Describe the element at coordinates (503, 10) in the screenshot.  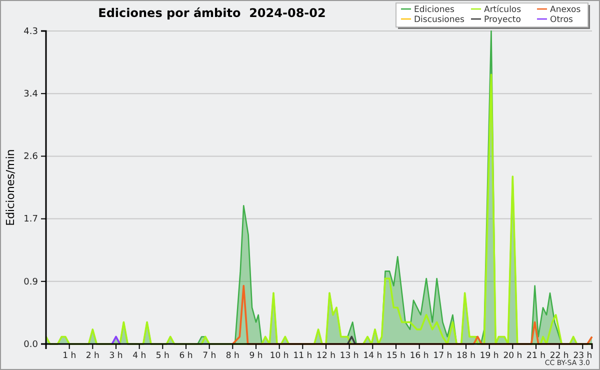
I see `legend-label: Artículos` at that location.